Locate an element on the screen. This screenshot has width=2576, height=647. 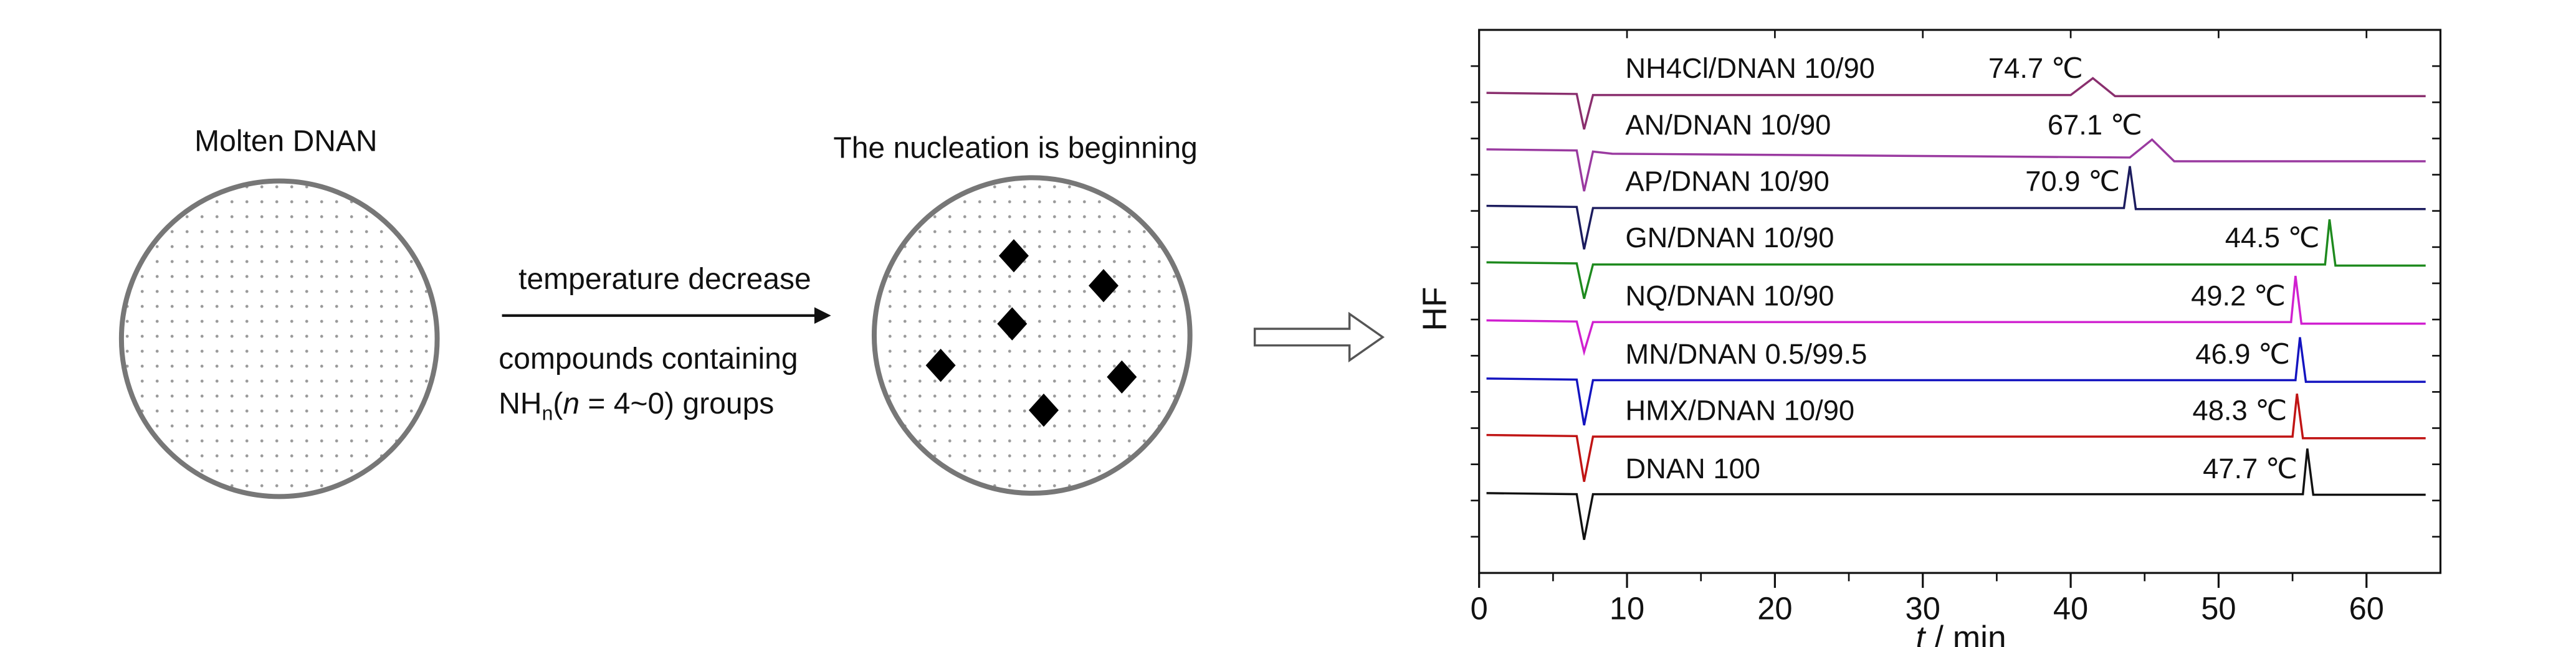
right-title: The nucleation is beginning is located at coordinates (1015, 147).